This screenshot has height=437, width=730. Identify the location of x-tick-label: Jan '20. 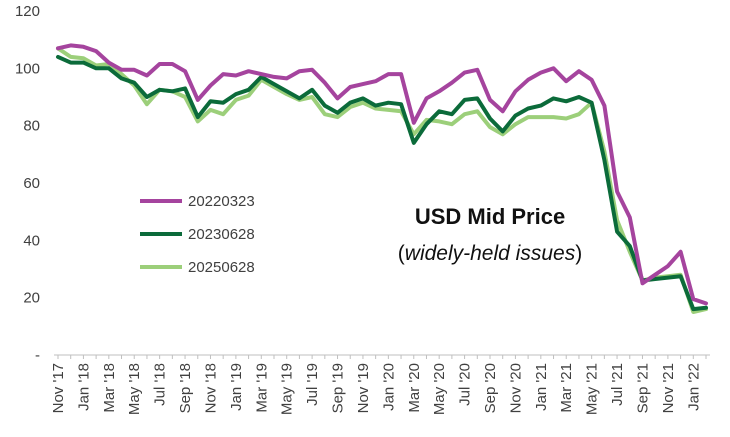
(388, 387).